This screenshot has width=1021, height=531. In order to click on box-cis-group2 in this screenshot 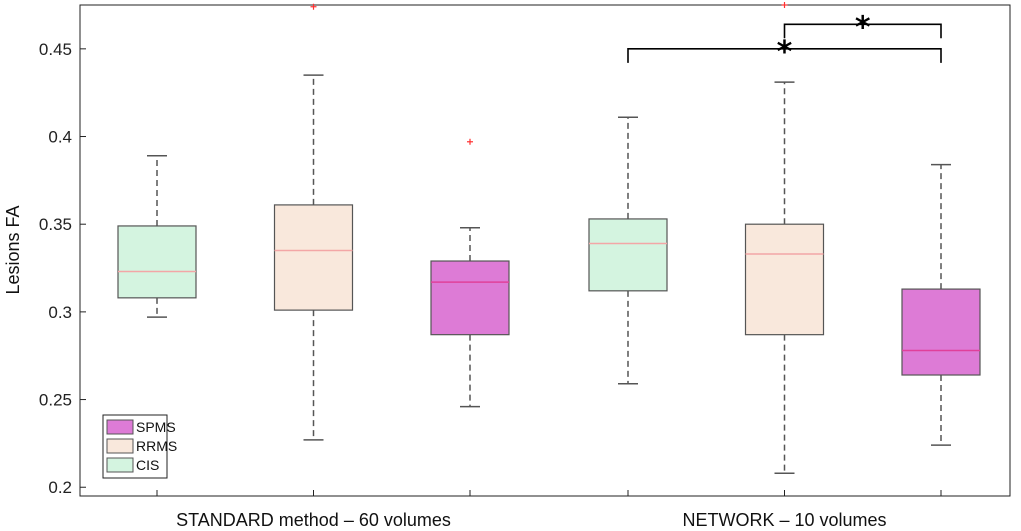, I will do `click(628, 255)`.